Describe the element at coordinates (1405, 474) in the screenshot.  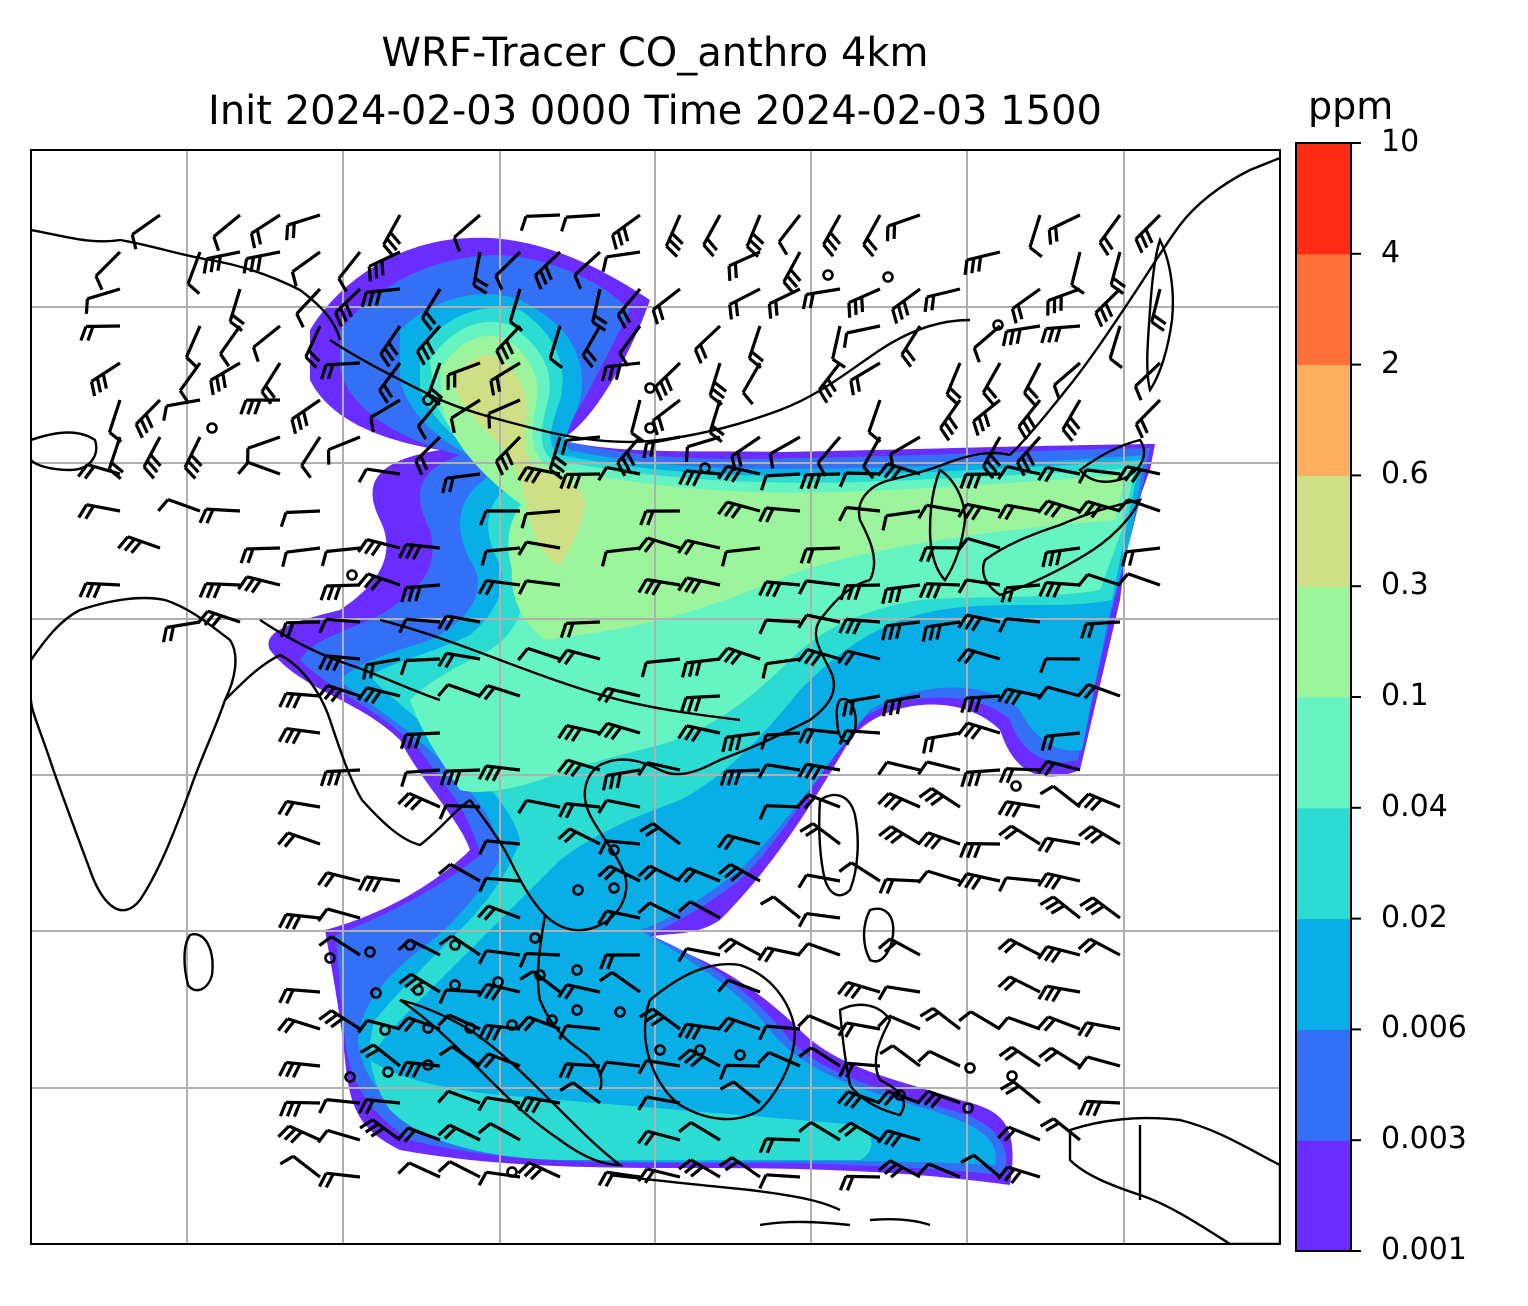
I see `colorbar-tick-label: 0.6` at that location.